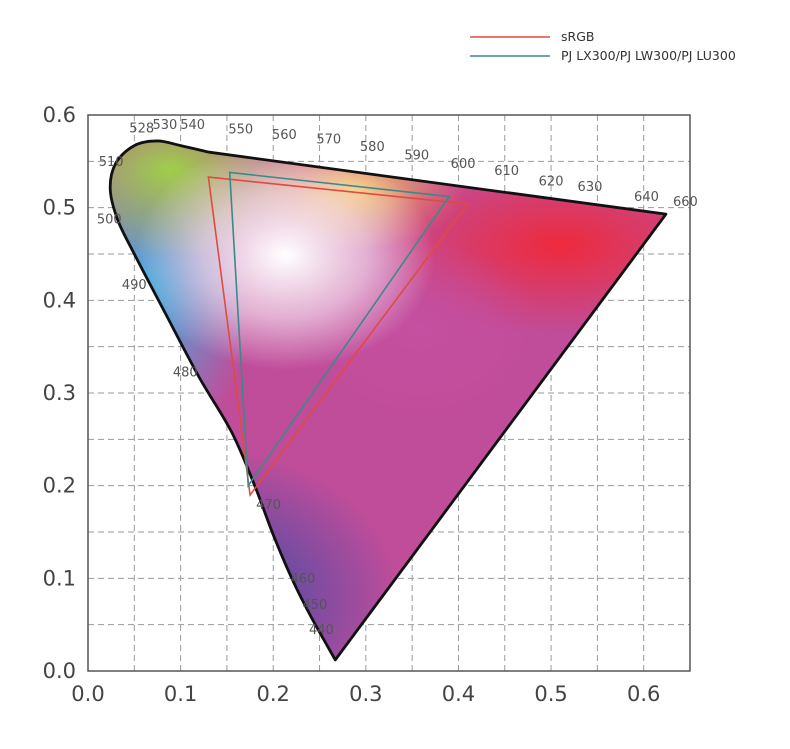 This screenshot has width=790, height=749. What do you see at coordinates (59, 300) in the screenshot?
I see `y-tick-label: 0.4` at bounding box center [59, 300].